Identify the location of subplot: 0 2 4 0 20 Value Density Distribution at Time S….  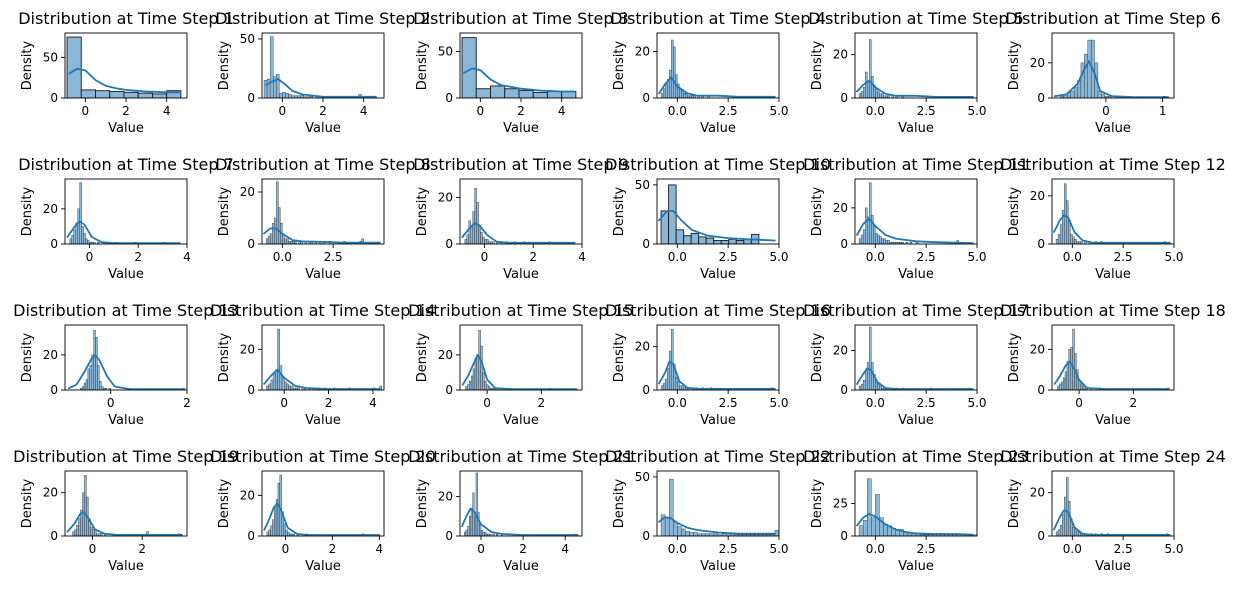
(323, 510).